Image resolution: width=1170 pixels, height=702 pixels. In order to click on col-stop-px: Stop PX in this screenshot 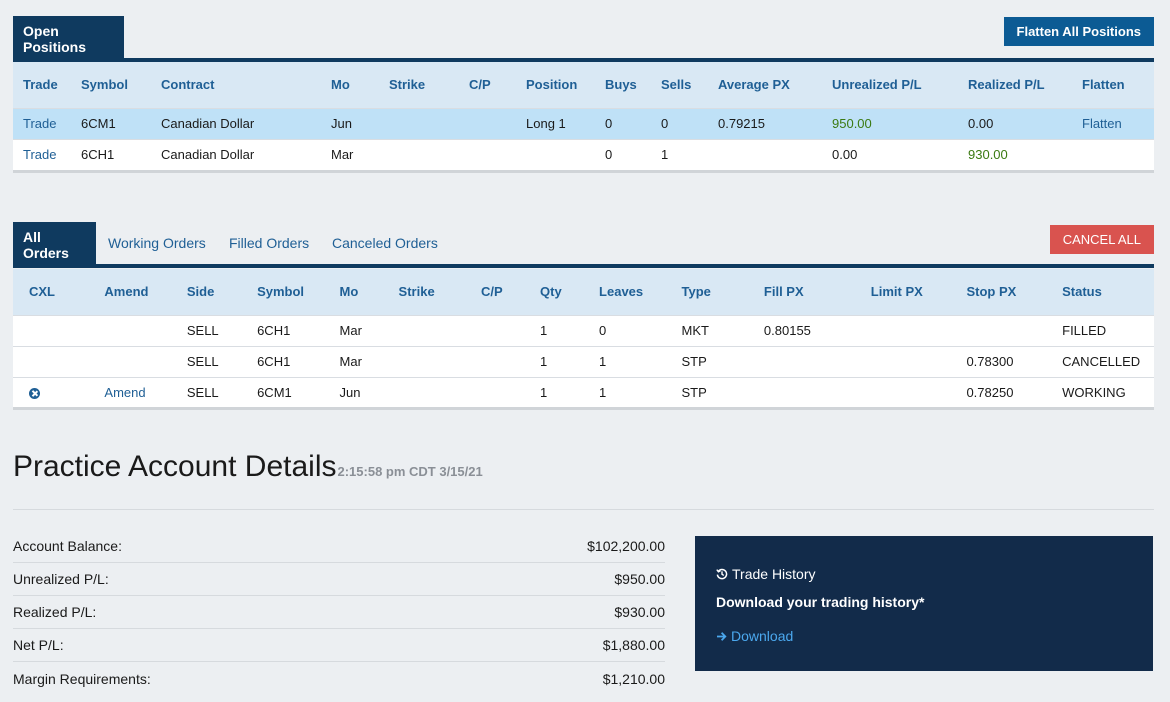, I will do `click(991, 292)`.